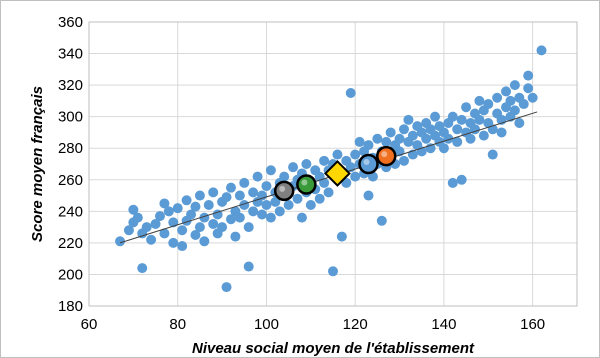 The width and height of the screenshot is (600, 358). Describe the element at coordinates (366, 162) in the screenshot. I see `marker-highlight-glint` at that location.